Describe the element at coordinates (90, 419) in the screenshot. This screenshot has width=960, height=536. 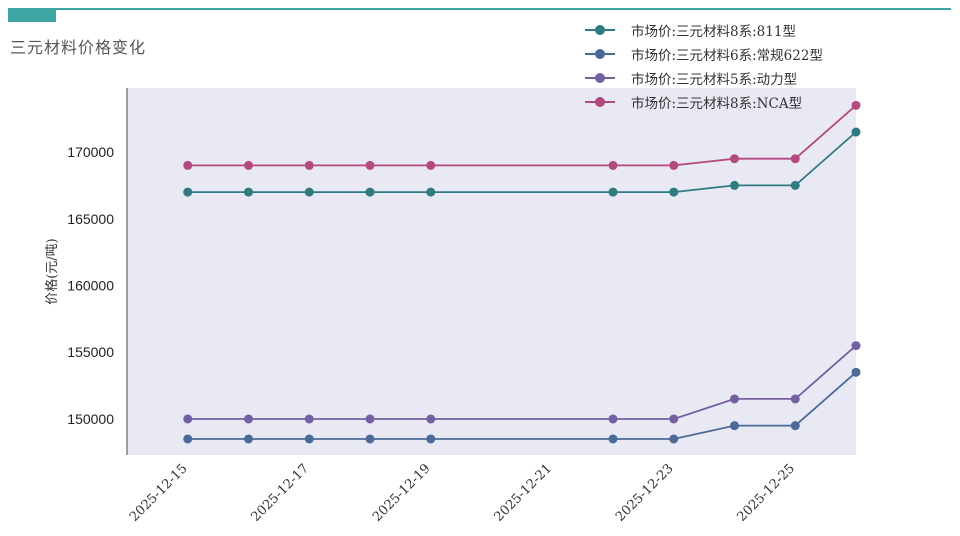
I see `y-tick-label: 150000` at that location.